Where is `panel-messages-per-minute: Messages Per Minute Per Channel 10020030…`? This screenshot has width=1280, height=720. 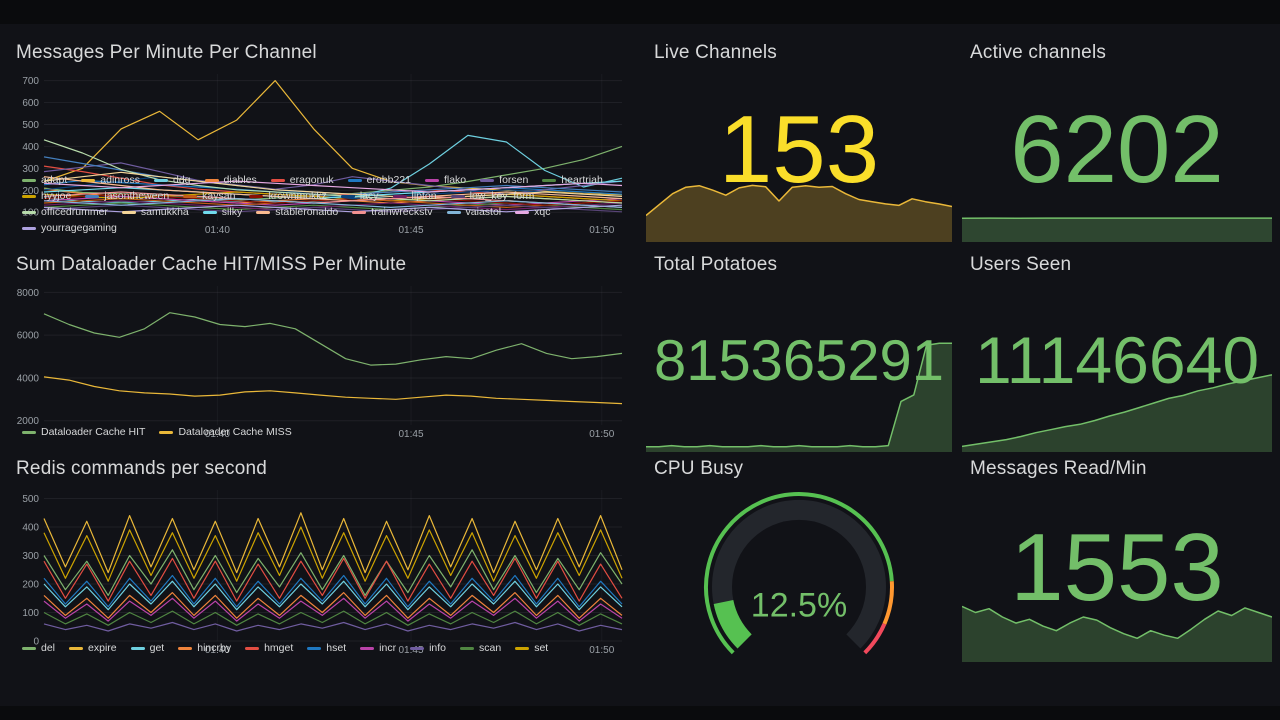
panel-messages-per-minute: Messages Per Minute Per Channel 10020030… is located at coordinates (319, 139).